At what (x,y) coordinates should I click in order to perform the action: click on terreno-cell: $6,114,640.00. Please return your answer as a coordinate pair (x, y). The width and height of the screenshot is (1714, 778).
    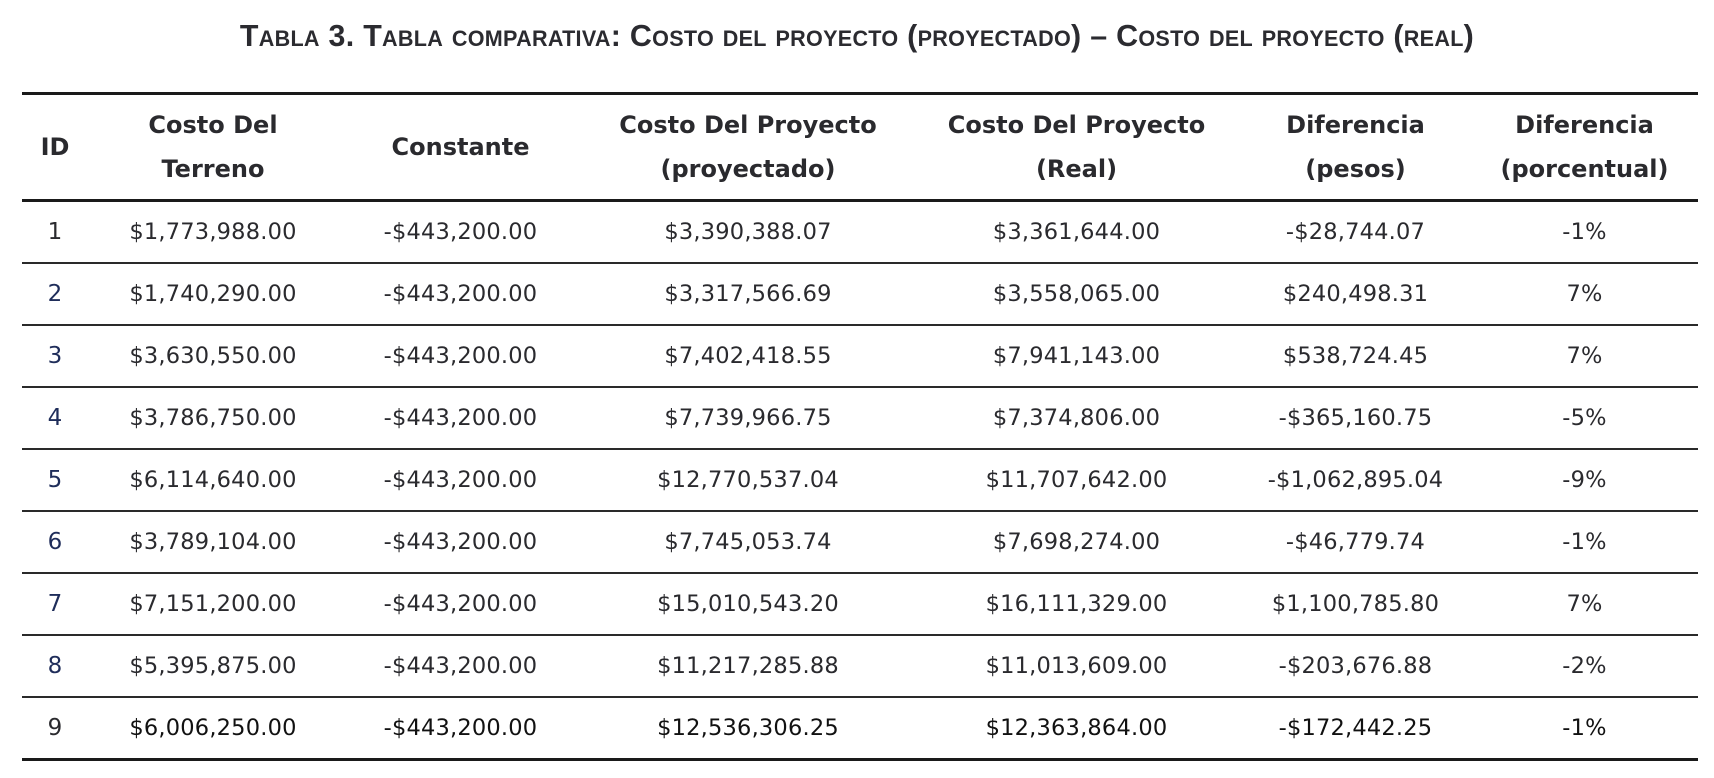
    Looking at the image, I should click on (213, 480).